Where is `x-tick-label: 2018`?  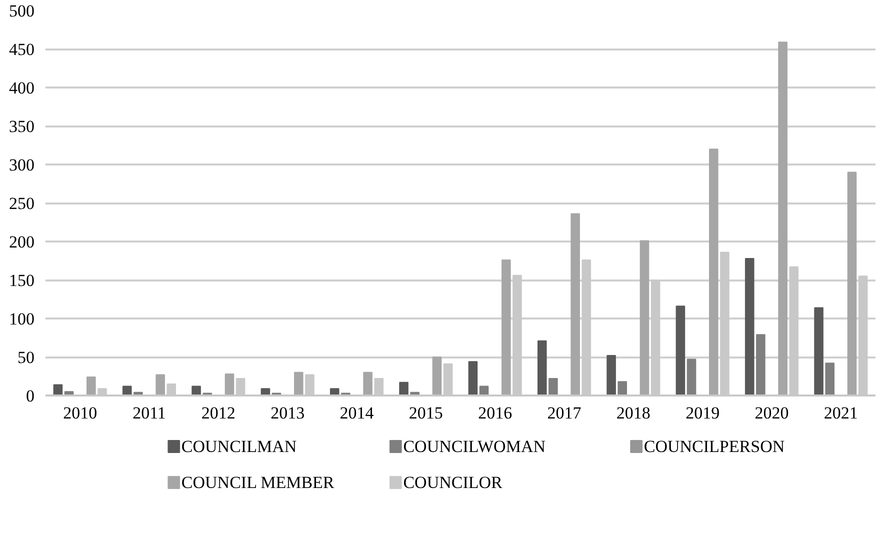
x-tick-label: 2018 is located at coordinates (633, 413).